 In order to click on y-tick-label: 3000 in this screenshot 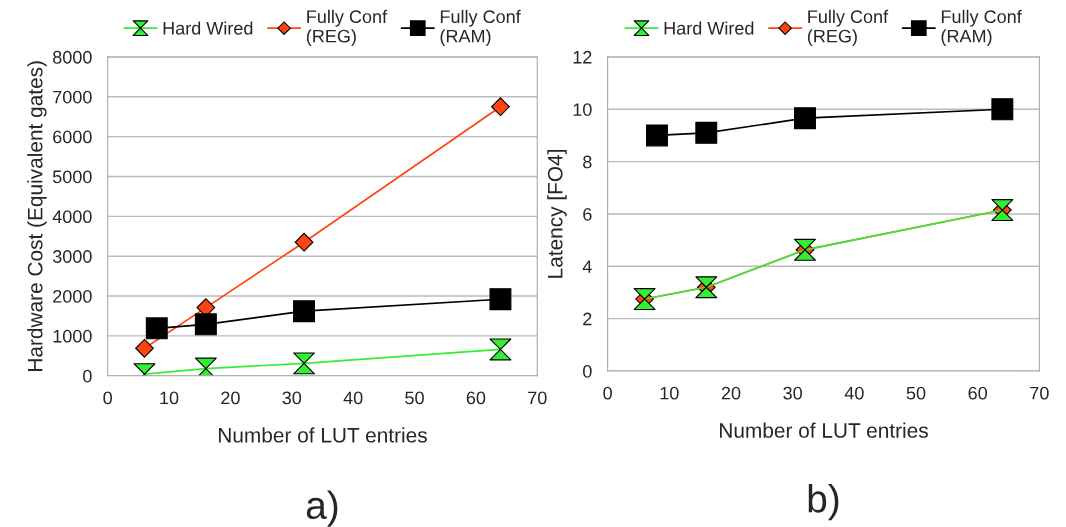, I will do `click(72, 256)`.